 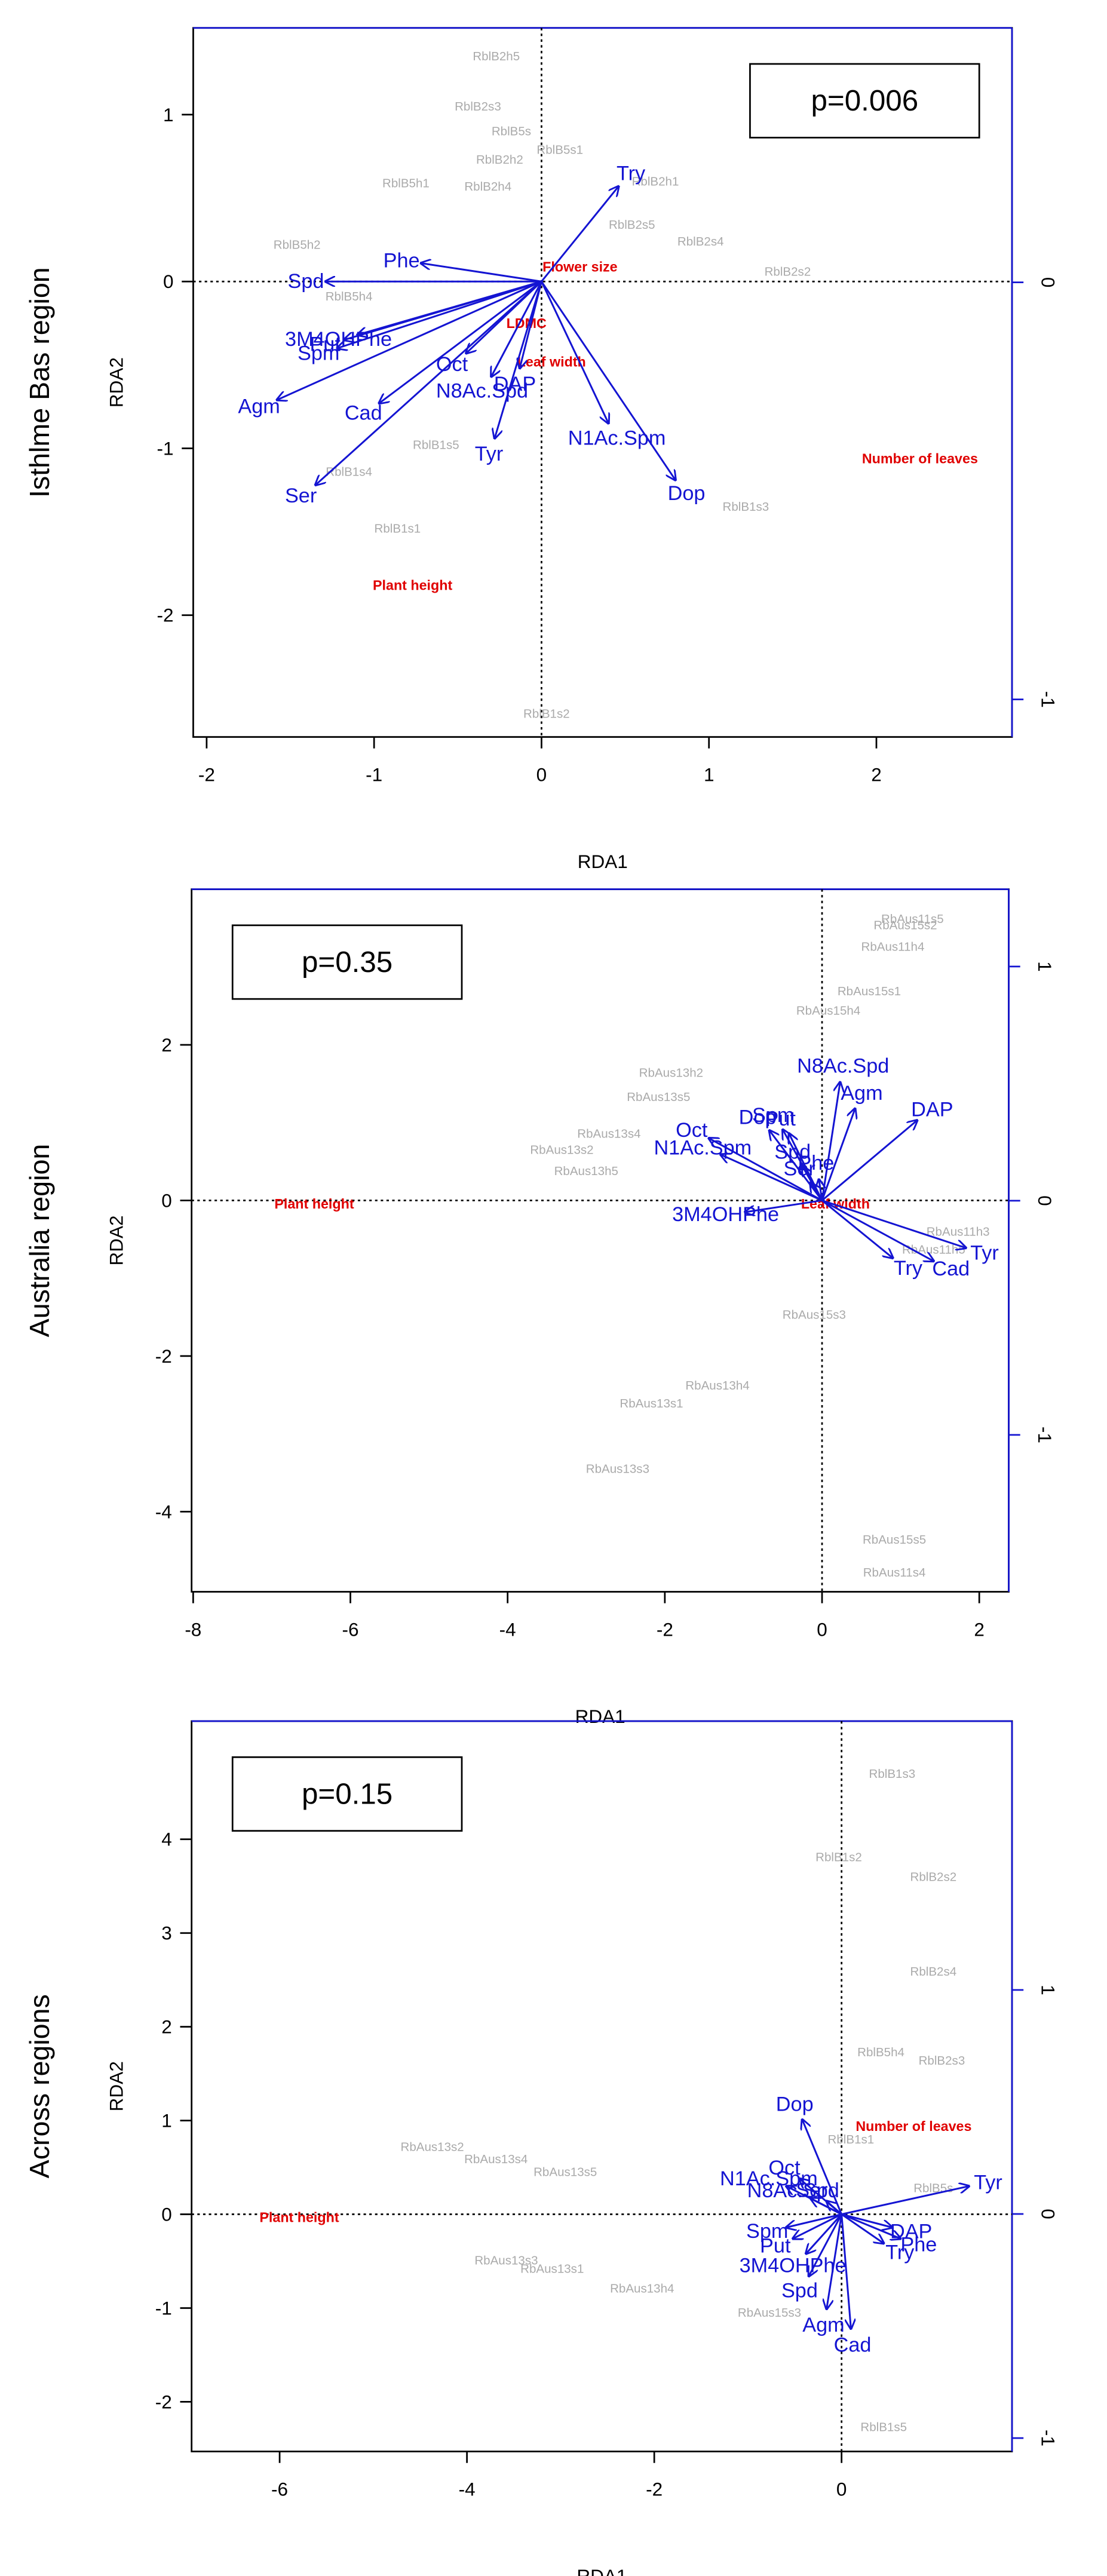 I want to click on y-tick-label: 1, so click(x=166, y=2121).